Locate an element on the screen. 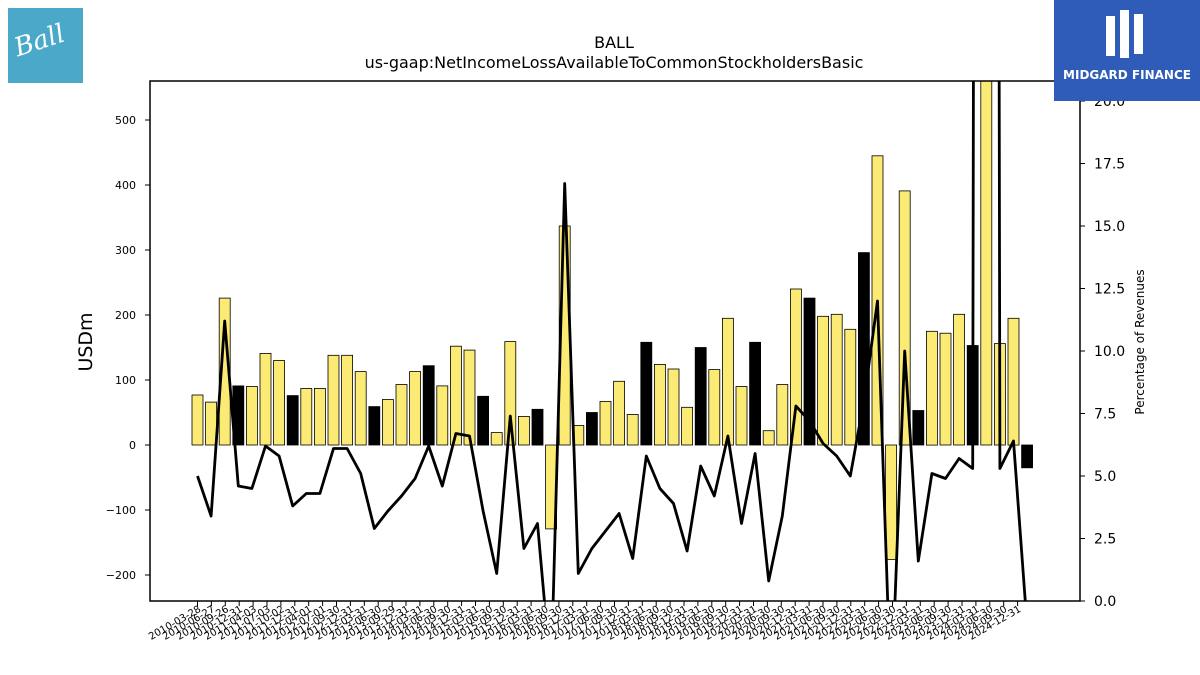 This screenshot has width=1200, height=675. ball-logo-text: Ball is located at coordinates (39, 41).